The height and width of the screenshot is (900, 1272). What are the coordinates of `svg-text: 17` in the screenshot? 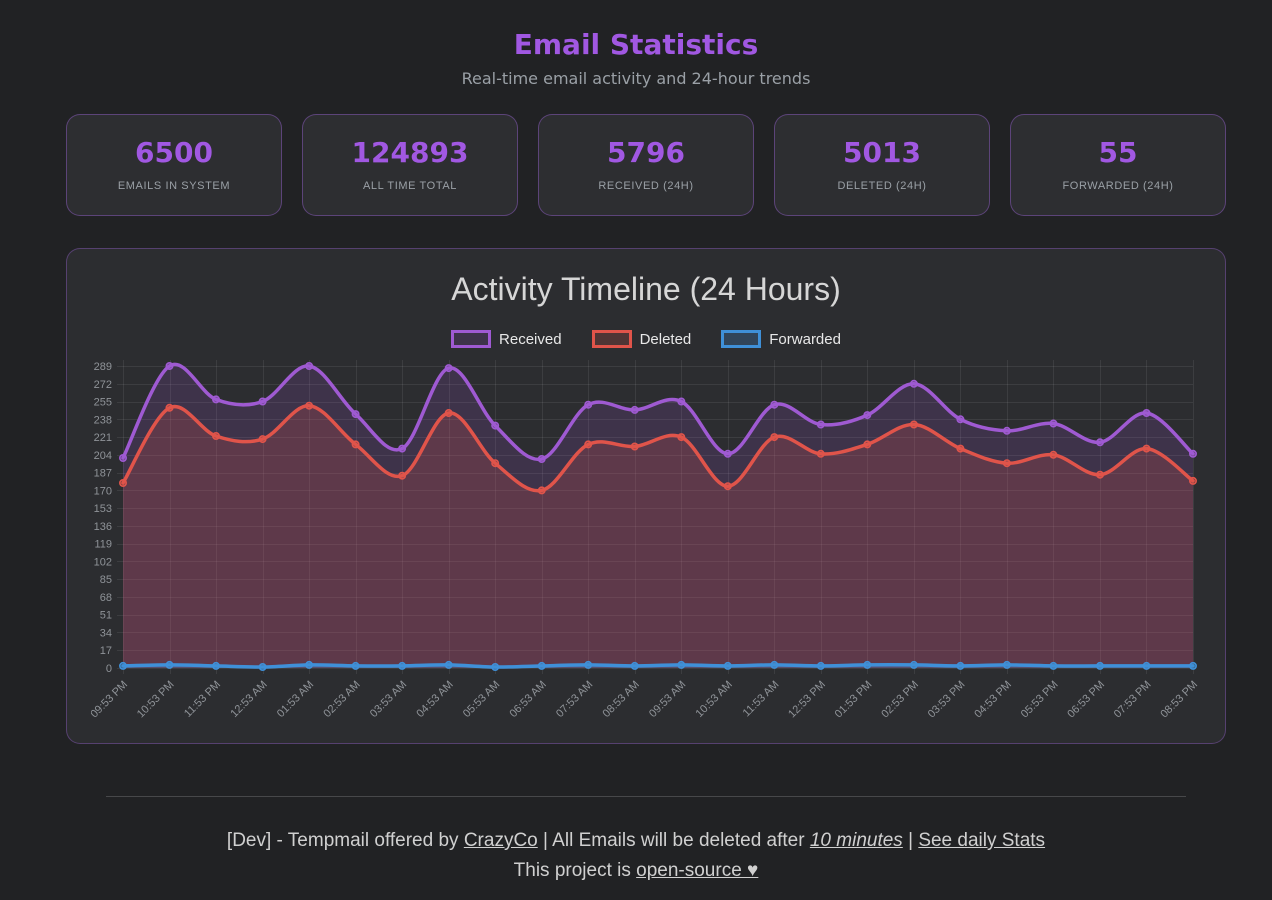 It's located at (106, 651).